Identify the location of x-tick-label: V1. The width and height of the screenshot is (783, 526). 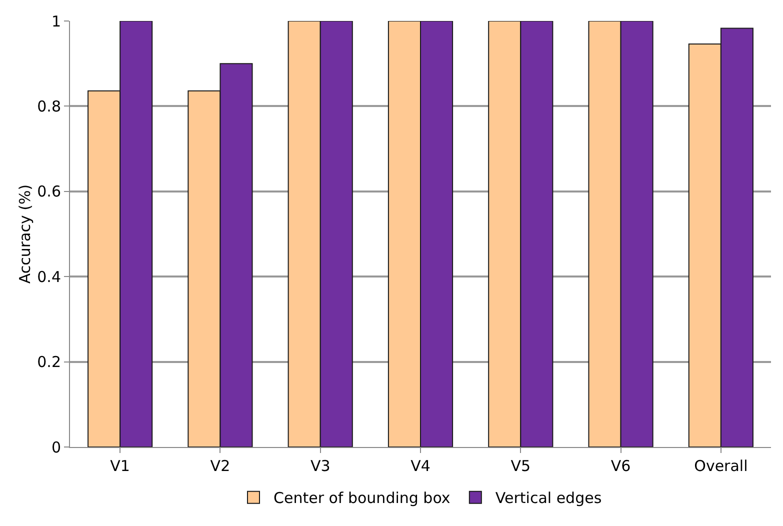
(120, 466).